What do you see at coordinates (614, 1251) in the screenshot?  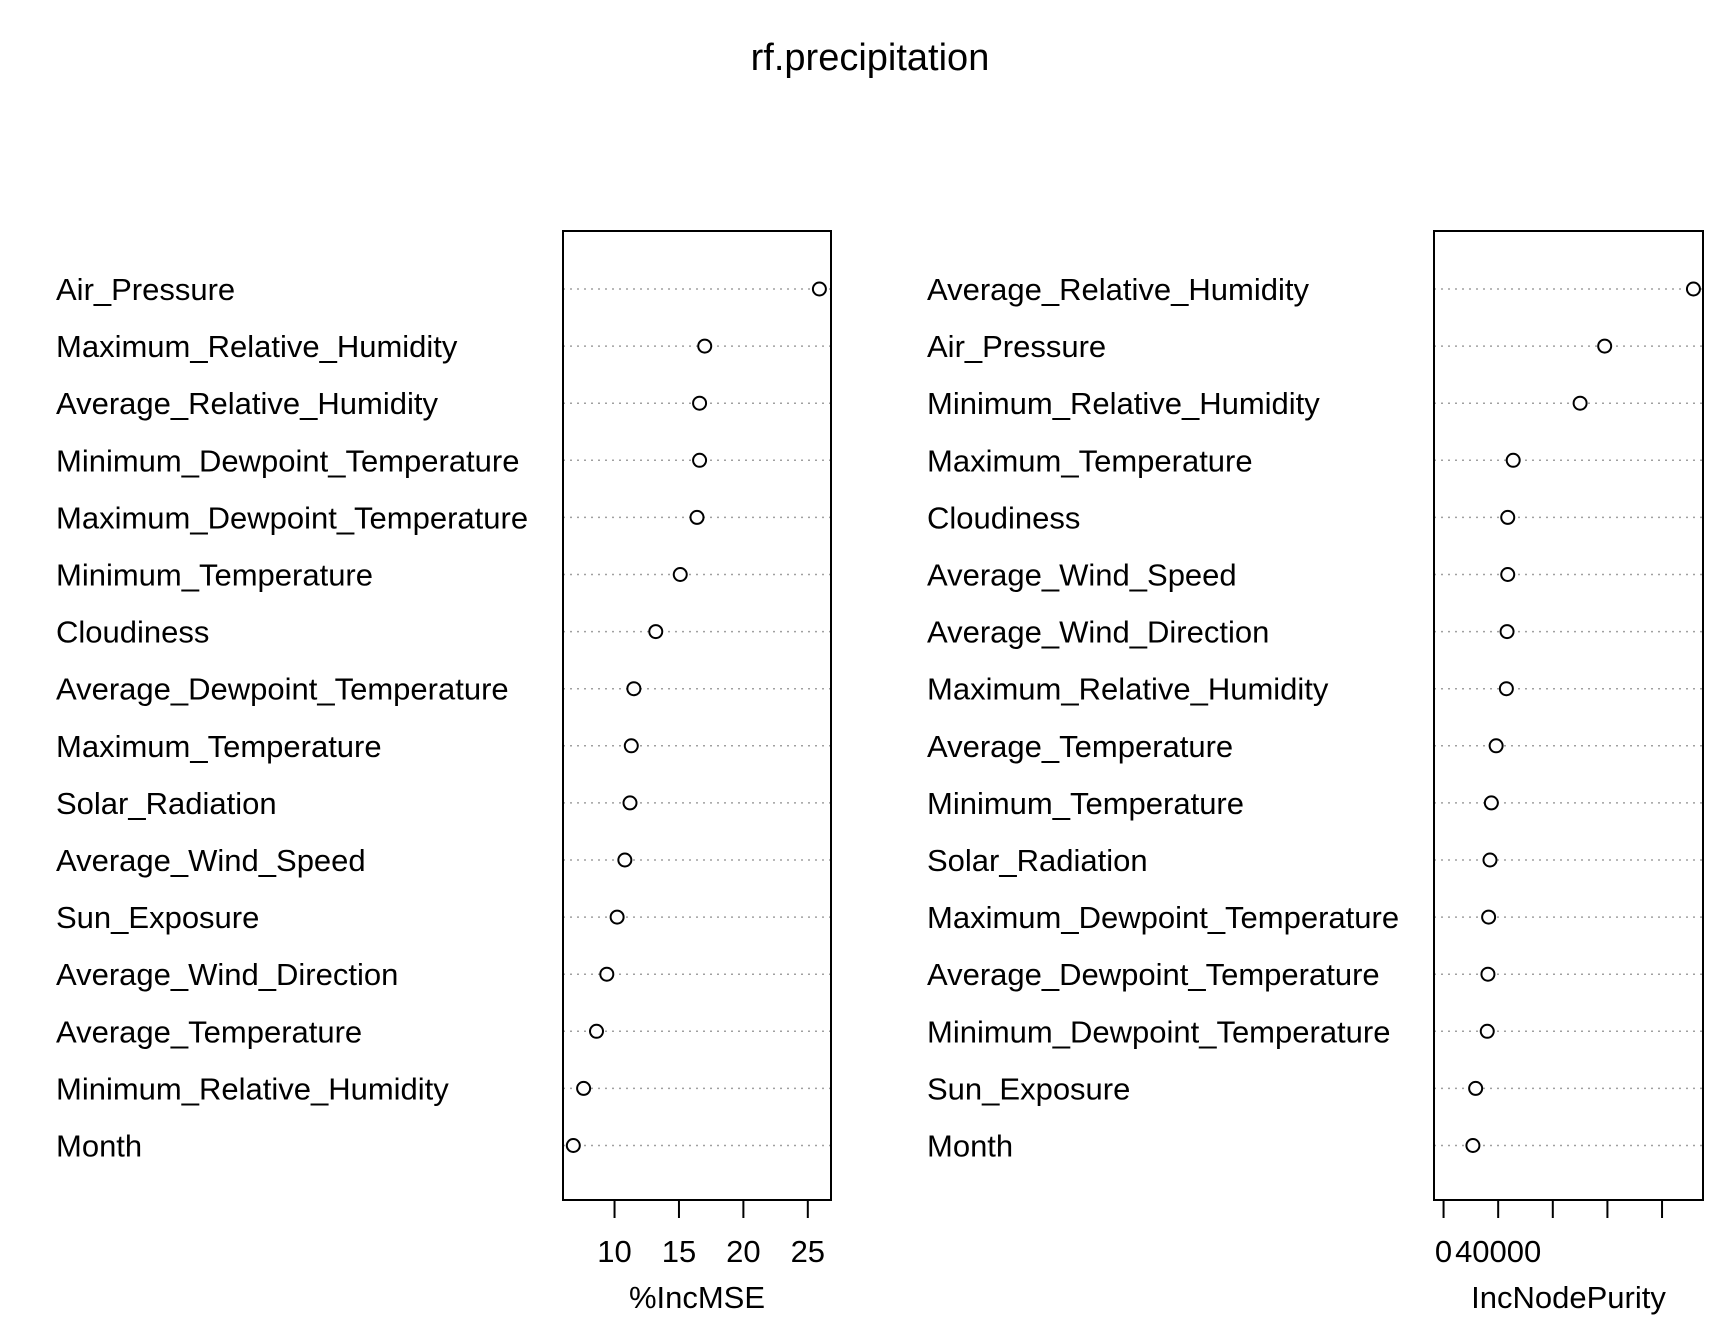 I see `x-tick-label: 10` at bounding box center [614, 1251].